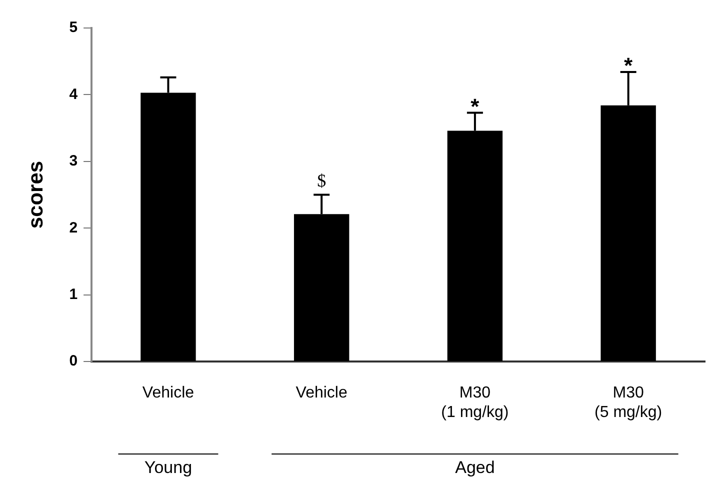  What do you see at coordinates (628, 402) in the screenshot?
I see `x-tick-label: M30 (5 mg/kg)` at bounding box center [628, 402].